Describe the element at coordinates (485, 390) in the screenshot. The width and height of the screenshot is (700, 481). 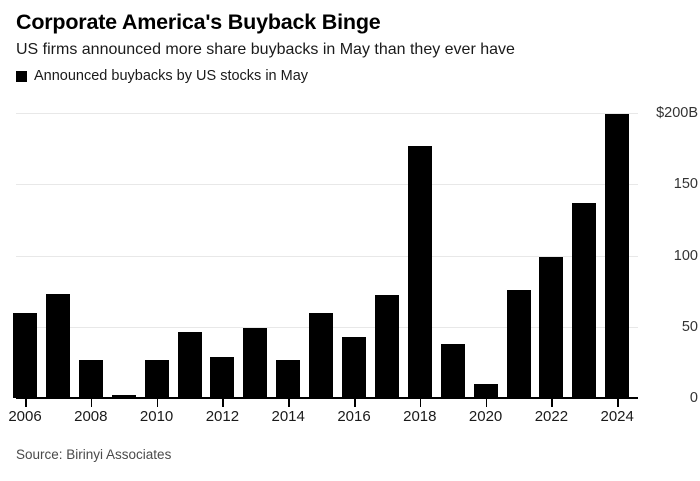
I see `bar-2020` at that location.